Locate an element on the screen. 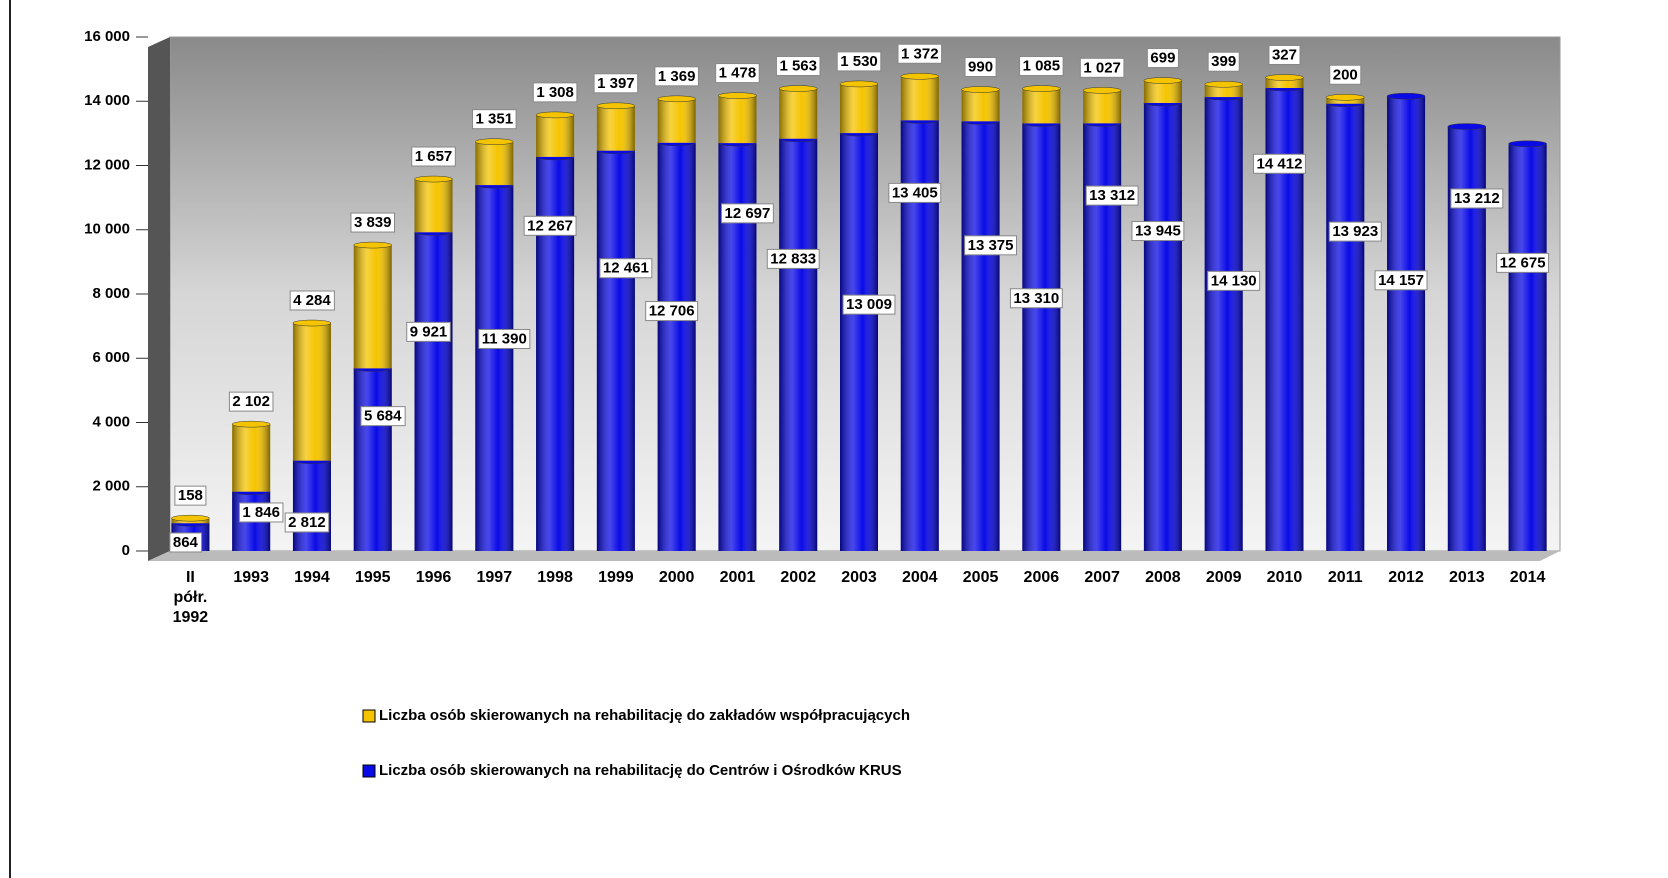 The width and height of the screenshot is (1668, 878). data-label: 1 351 is located at coordinates (495, 119).